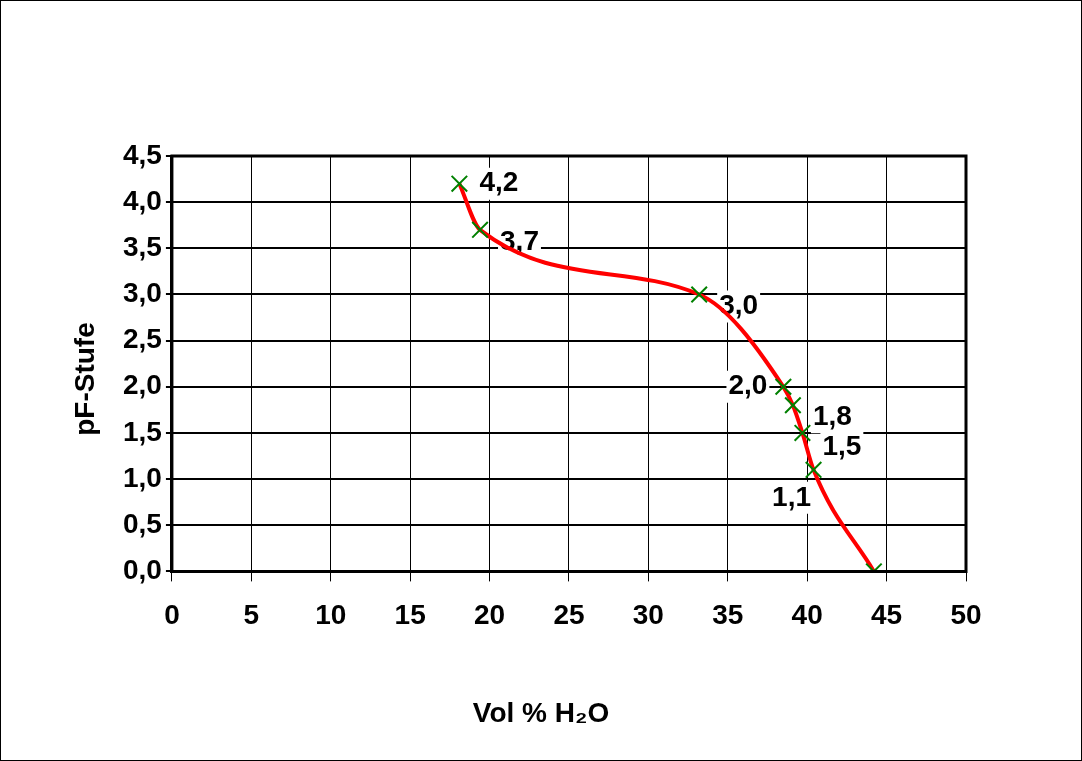  Describe the element at coordinates (728, 614) in the screenshot. I see `x-tick-label: 35` at that location.